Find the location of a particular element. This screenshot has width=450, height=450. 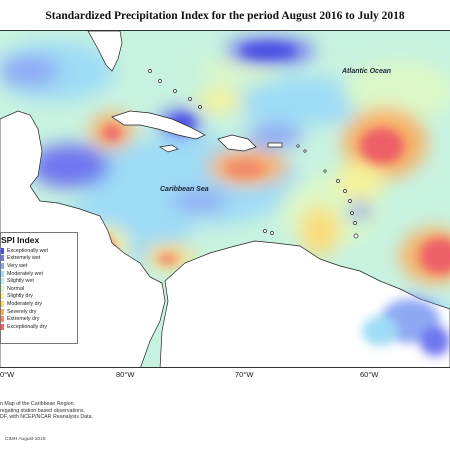

legend-item: Extremely wet is located at coordinates (38, 259).